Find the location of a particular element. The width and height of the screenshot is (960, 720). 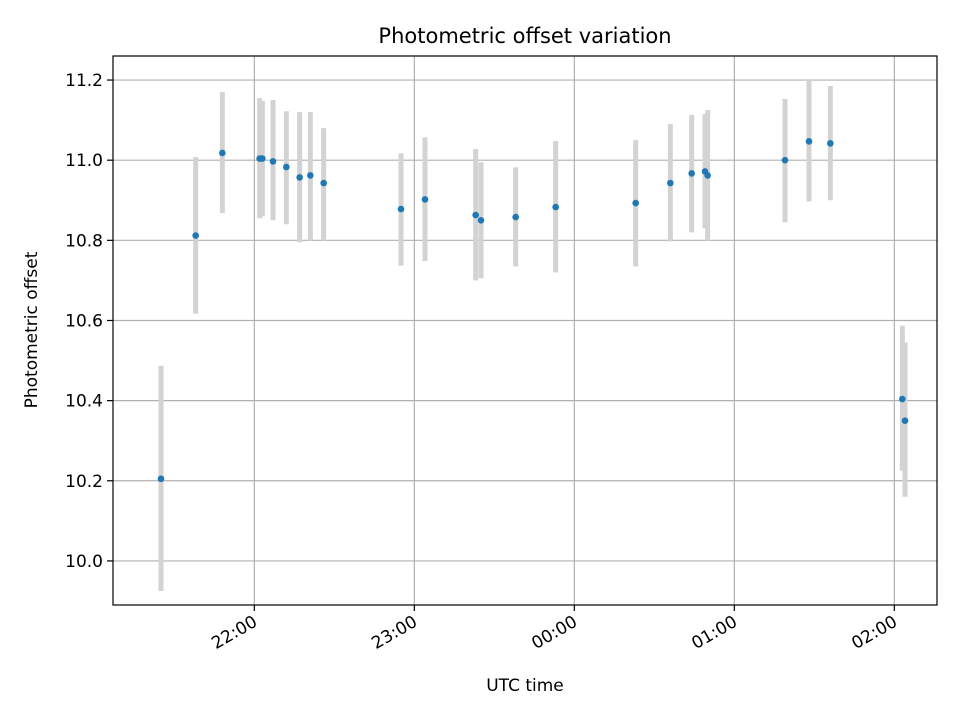

y-tick-label: 11.0 is located at coordinates (84, 161).